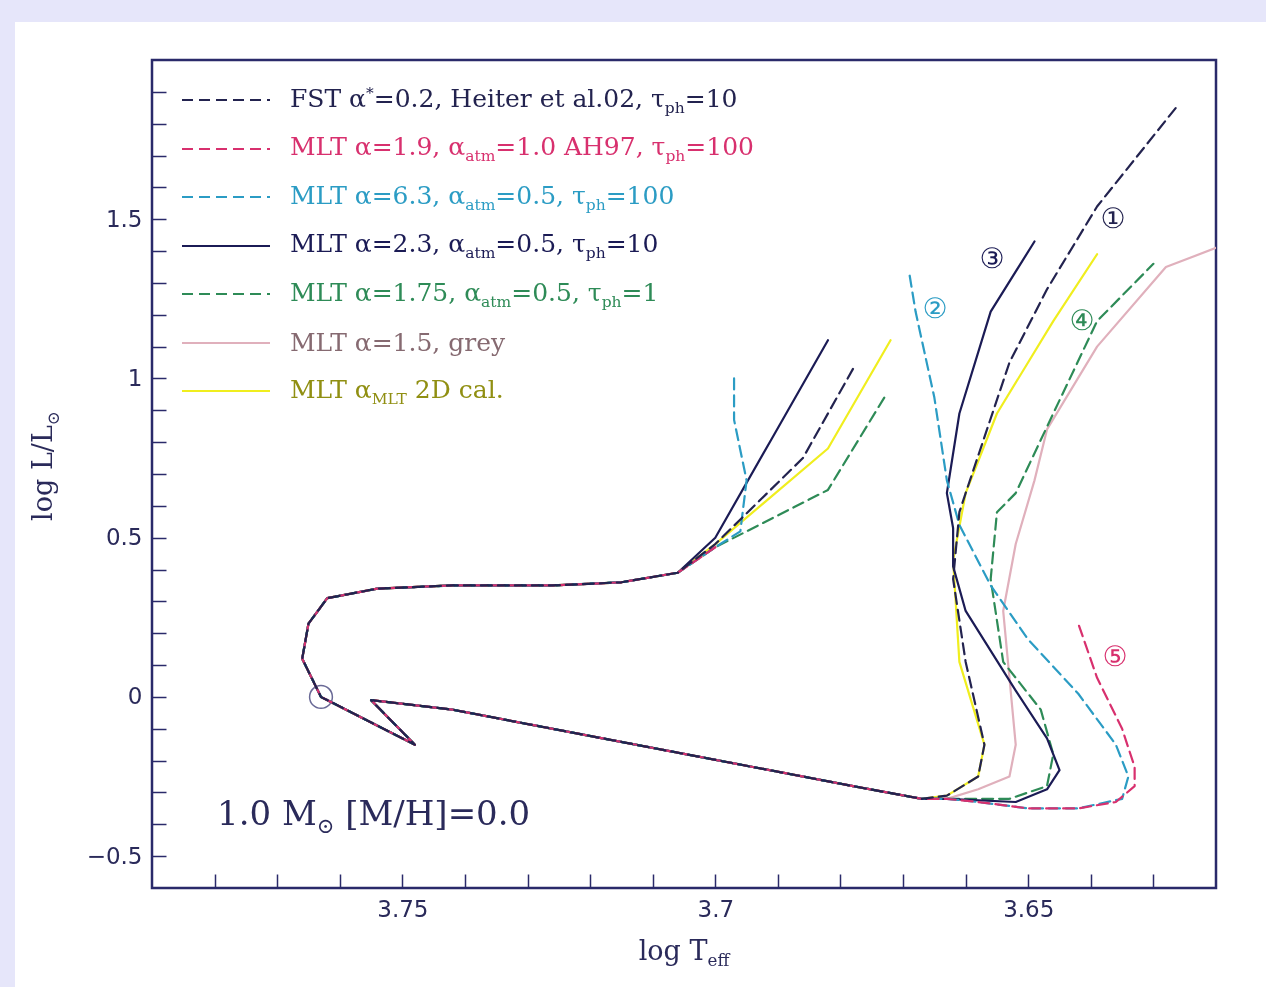  Describe the element at coordinates (482, 197) in the screenshot. I see `legend-label: MLT α=6.3, α$_{atm}$=0.5, τ$_{ph}$=100` at that location.